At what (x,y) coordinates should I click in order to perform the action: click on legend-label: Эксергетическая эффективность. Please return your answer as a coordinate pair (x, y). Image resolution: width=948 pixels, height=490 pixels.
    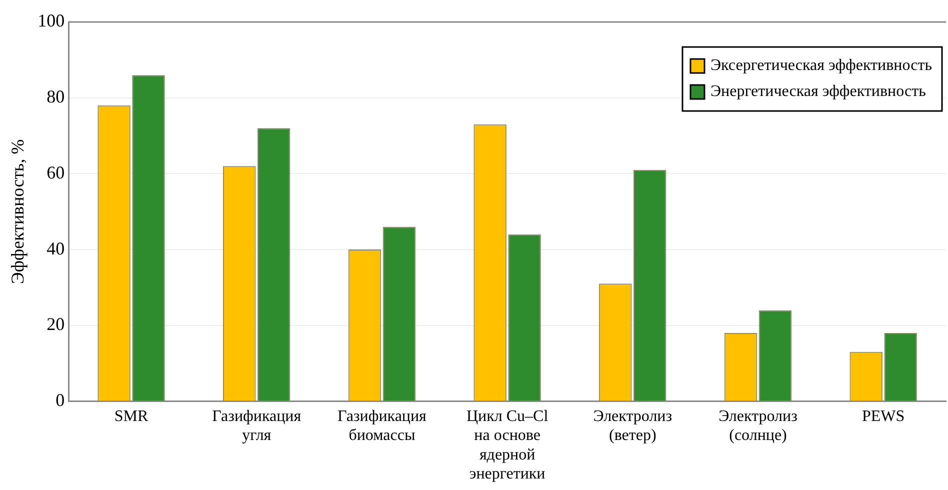
    Looking at the image, I should click on (821, 65).